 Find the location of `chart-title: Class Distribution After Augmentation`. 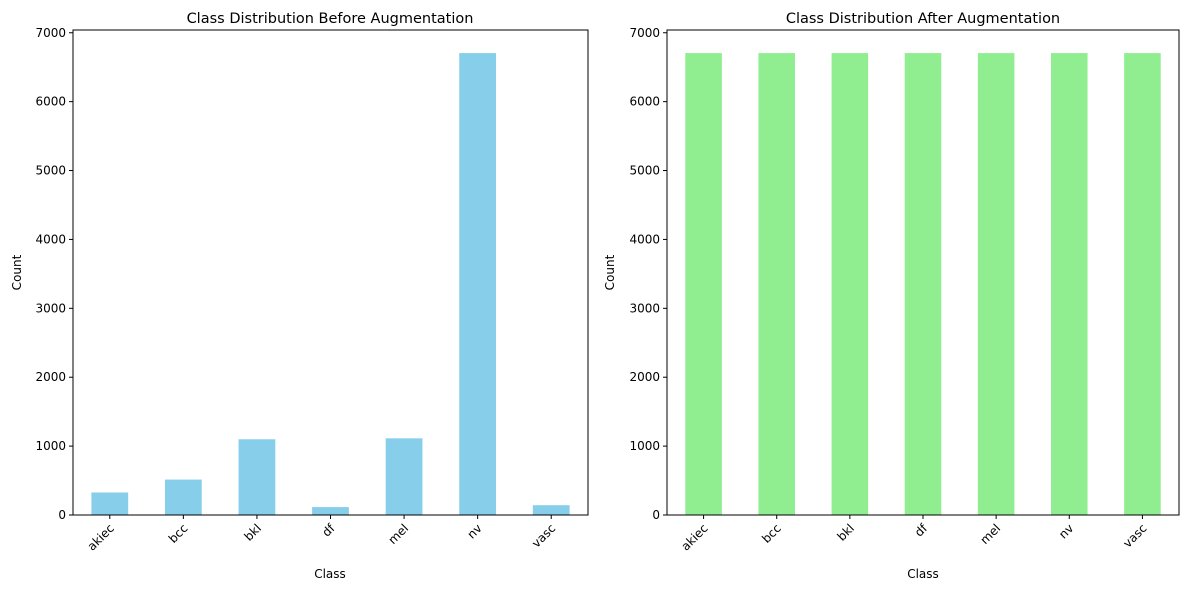

chart-title: Class Distribution After Augmentation is located at coordinates (923, 19).